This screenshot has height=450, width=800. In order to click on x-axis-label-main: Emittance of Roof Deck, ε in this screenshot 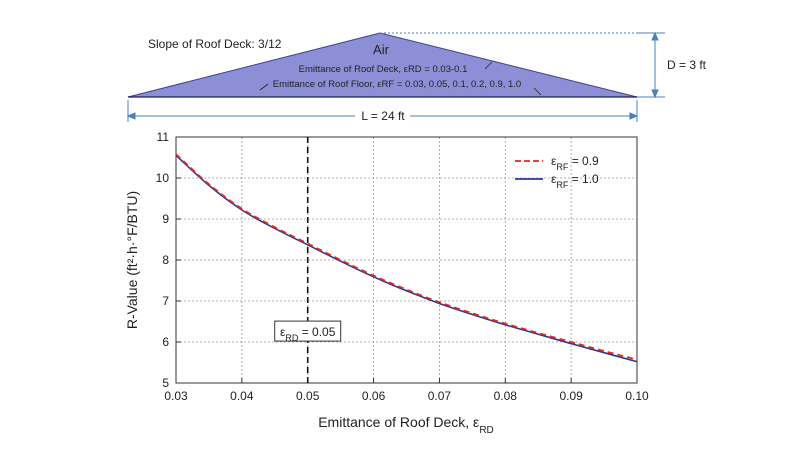, I will do `click(398, 422)`.